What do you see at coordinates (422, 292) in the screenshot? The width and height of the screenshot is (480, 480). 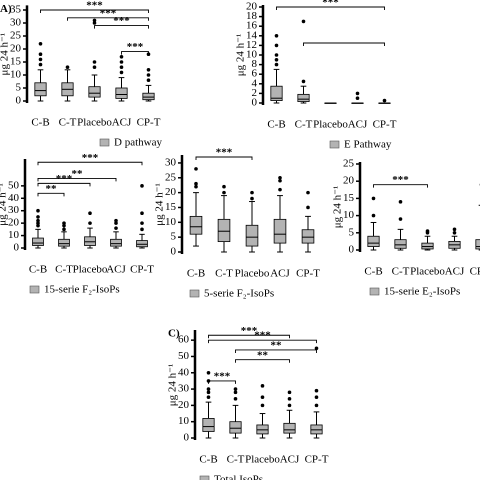 I see `legend-label: 15-serie E₂-IsoPs` at bounding box center [422, 292].